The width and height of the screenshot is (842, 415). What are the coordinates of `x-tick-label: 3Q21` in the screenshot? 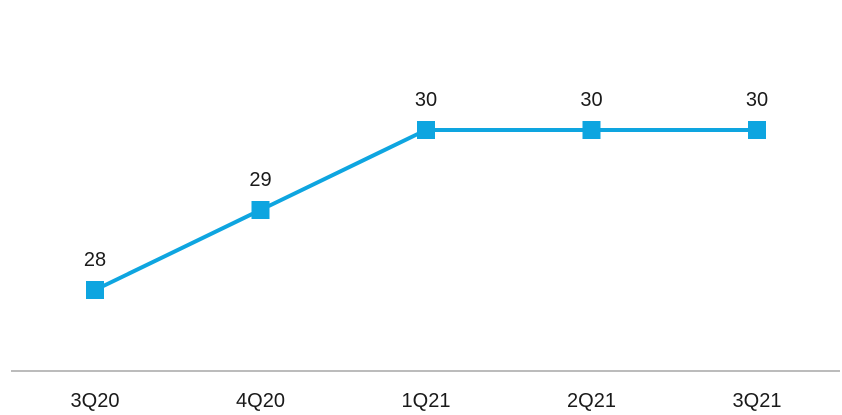 It's located at (757, 401).